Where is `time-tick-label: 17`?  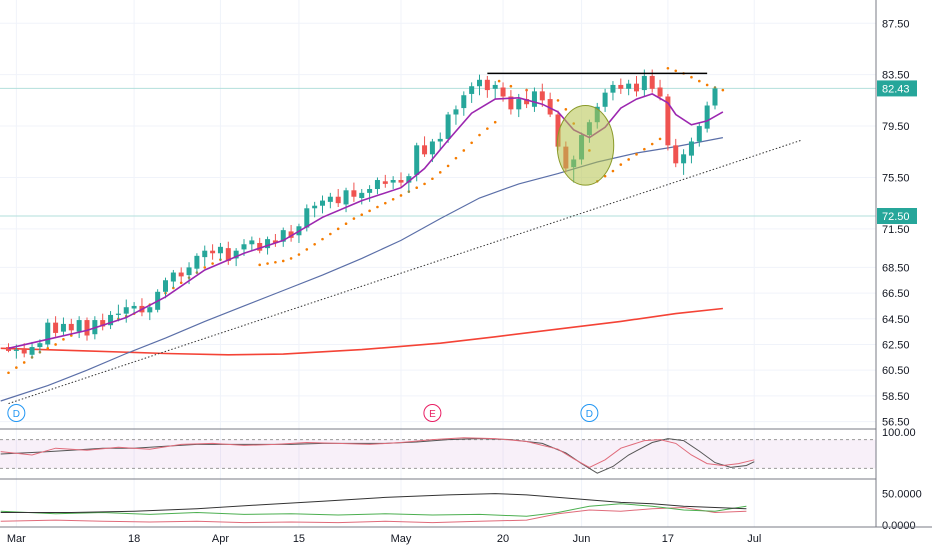
time-tick-label: 17 is located at coordinates (668, 539).